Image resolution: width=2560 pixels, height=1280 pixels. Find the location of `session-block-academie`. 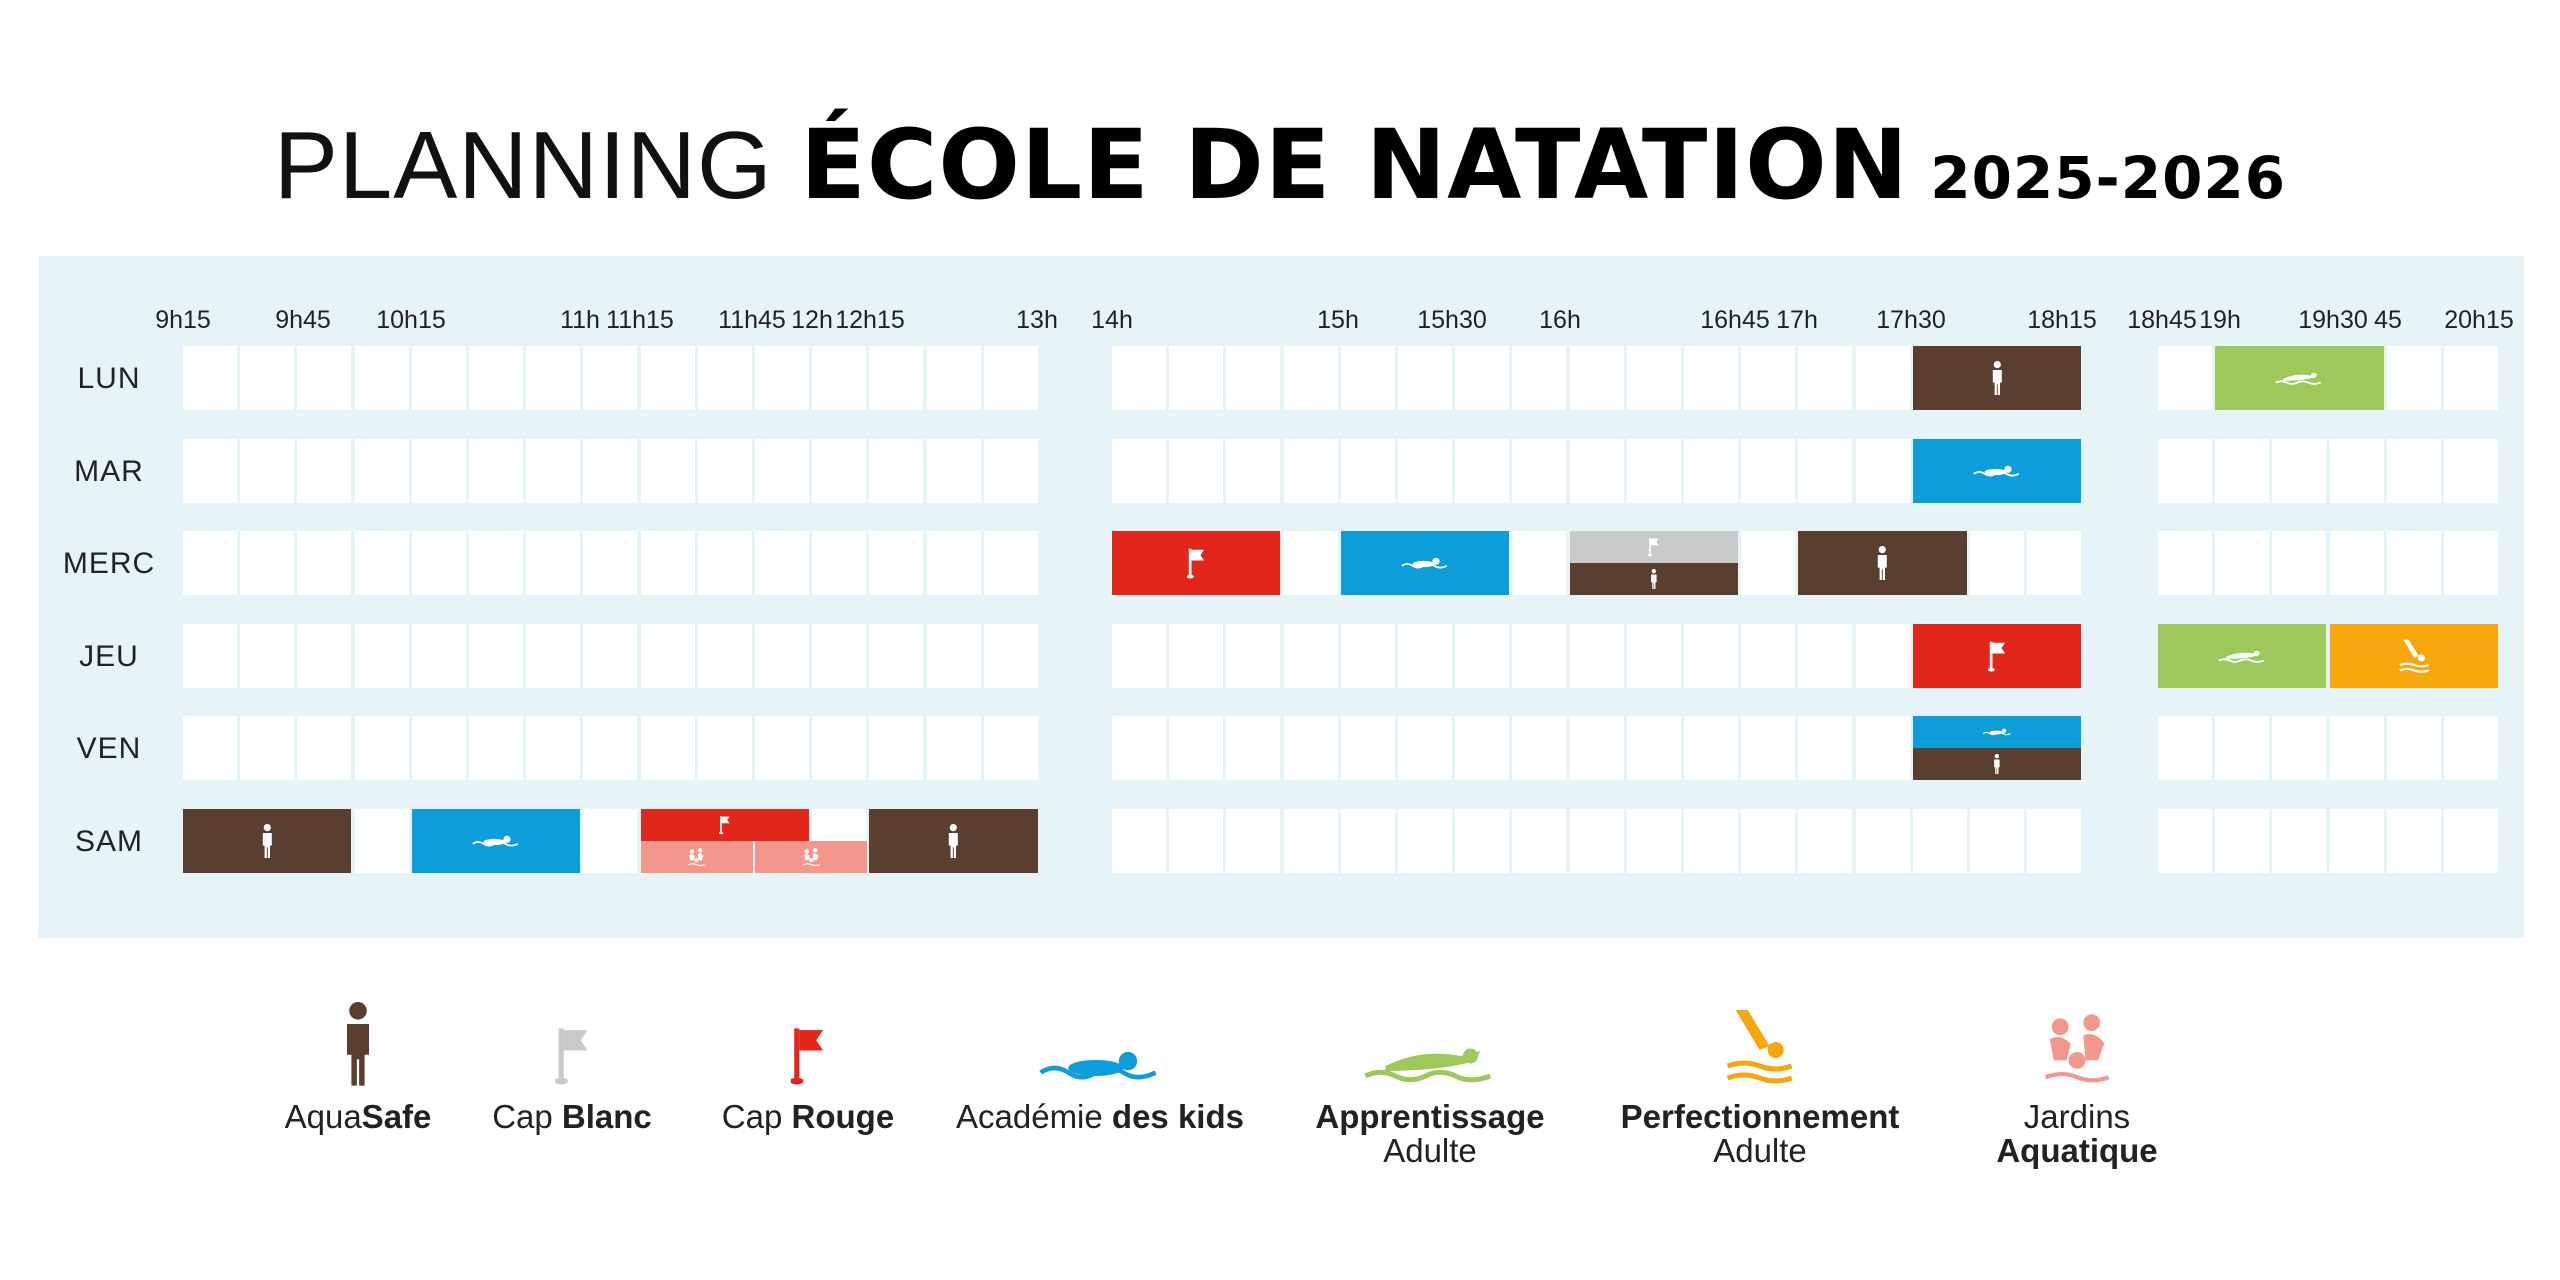

session-block-academie is located at coordinates (1425, 563).